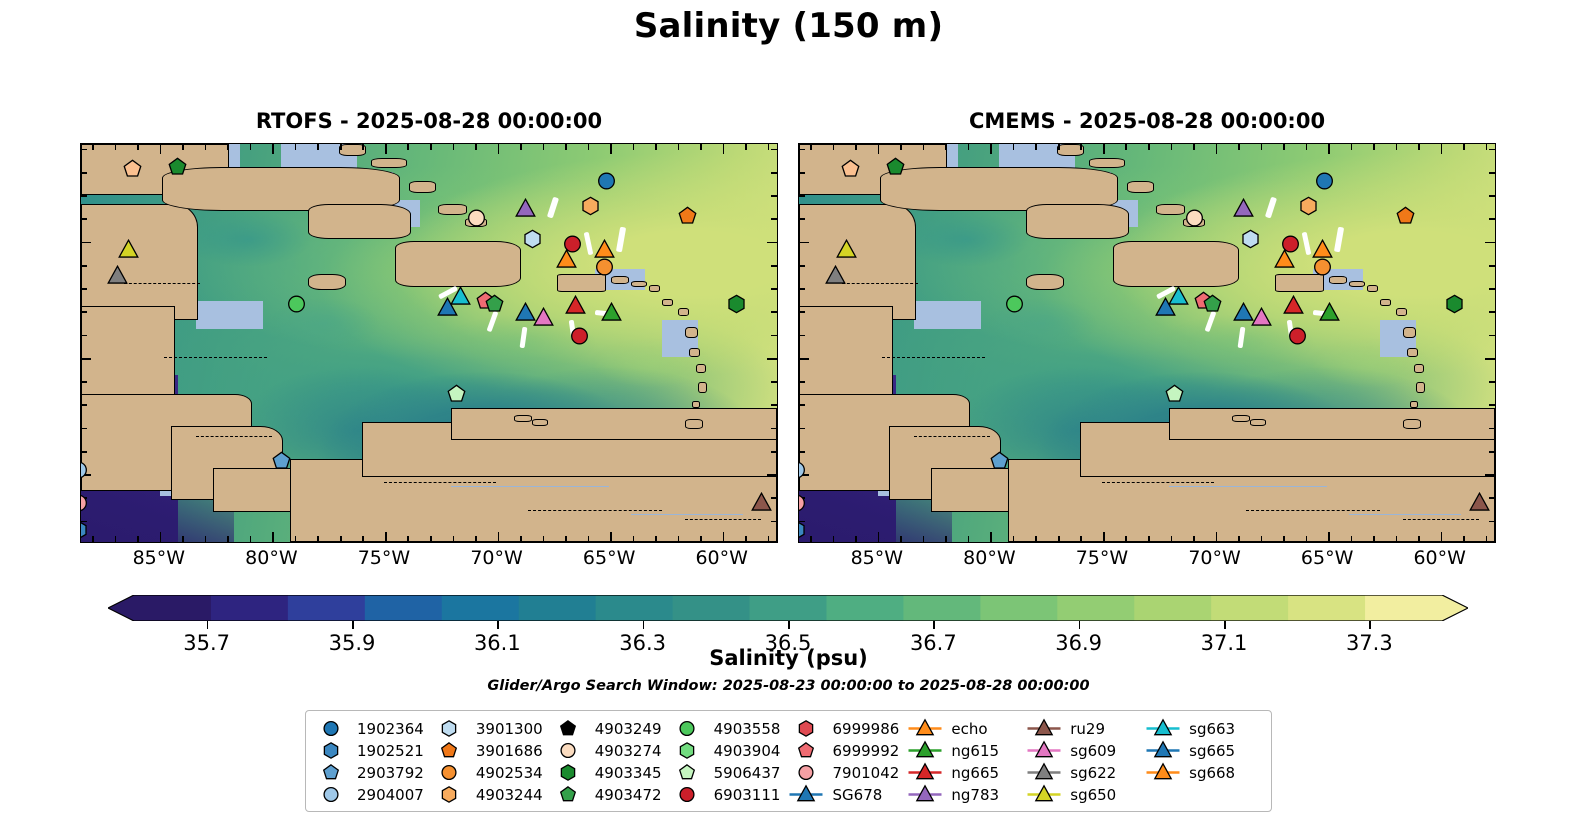 The image size is (1577, 827). Describe the element at coordinates (847, 794) in the screenshot. I see `legend-item-SG678: SG678` at that location.